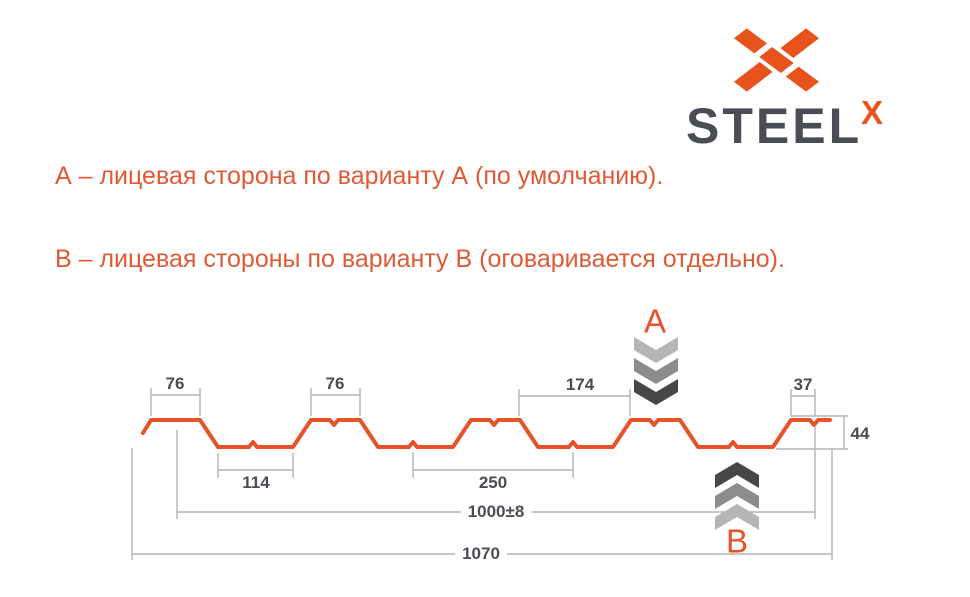 Image resolution: width=970 pixels, height=597 pixels. What do you see at coordinates (493, 482) in the screenshot?
I see `dim-label-rib-pitch: 250` at bounding box center [493, 482].